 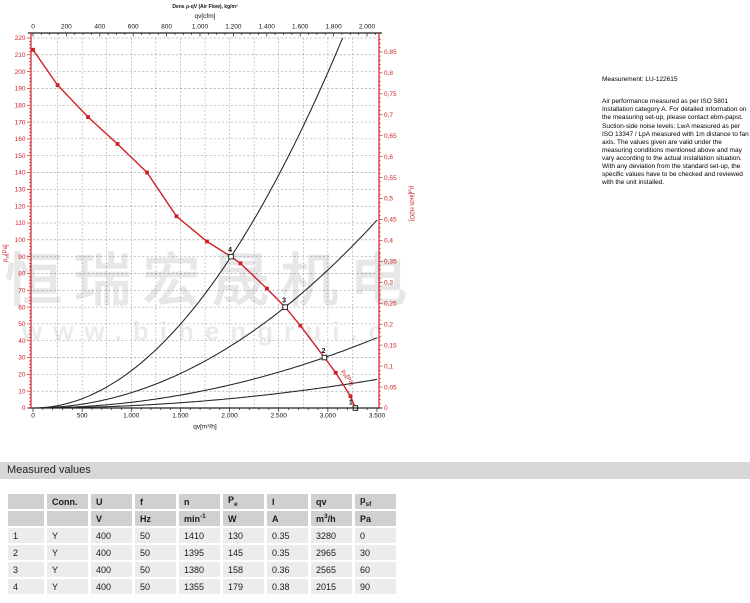 I want to click on section-measured-values: Measured values, so click(x=375, y=470).